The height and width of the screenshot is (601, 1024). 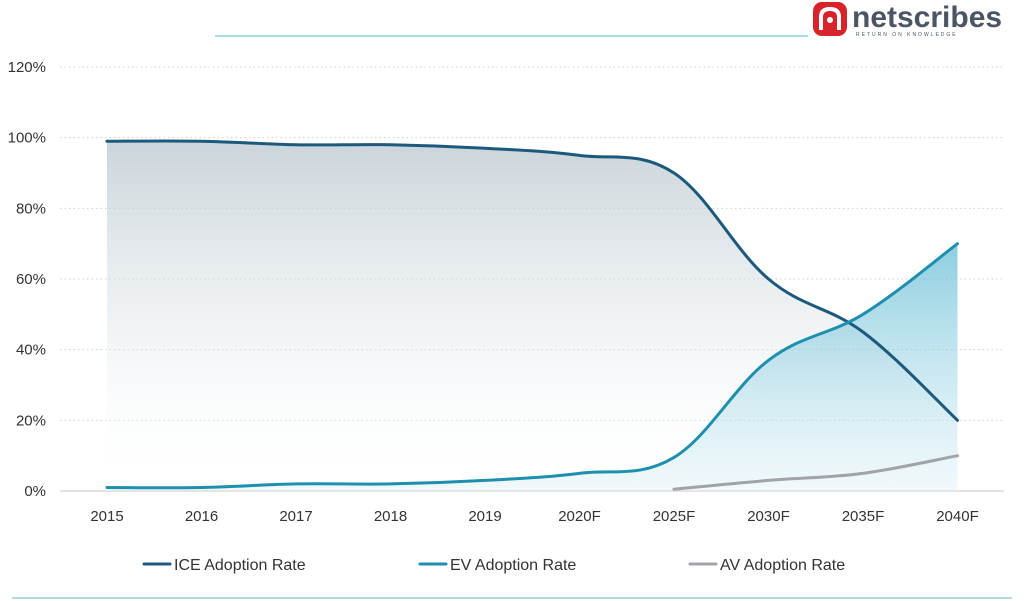 I want to click on legend-label: EV Adoption Rate, so click(x=513, y=565).